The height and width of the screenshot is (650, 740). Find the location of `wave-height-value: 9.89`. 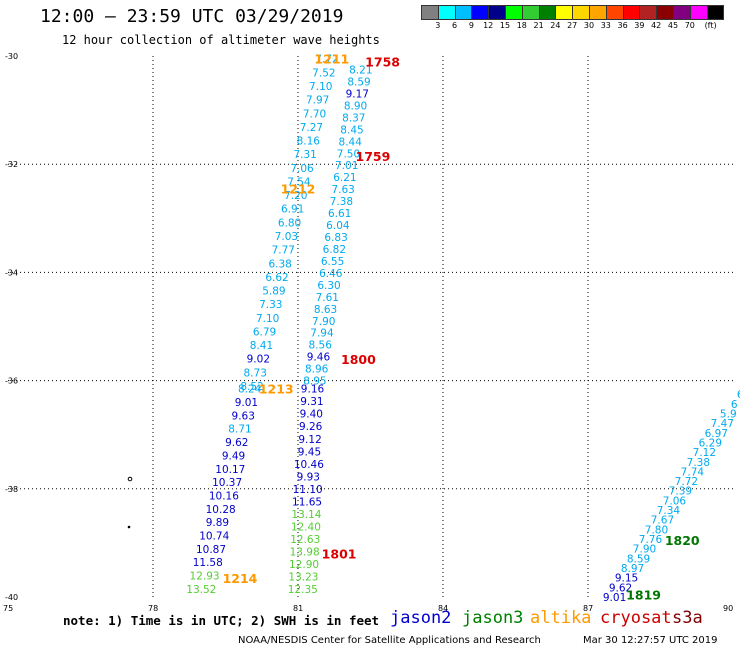

wave-height-value: 9.89 is located at coordinates (217, 523).